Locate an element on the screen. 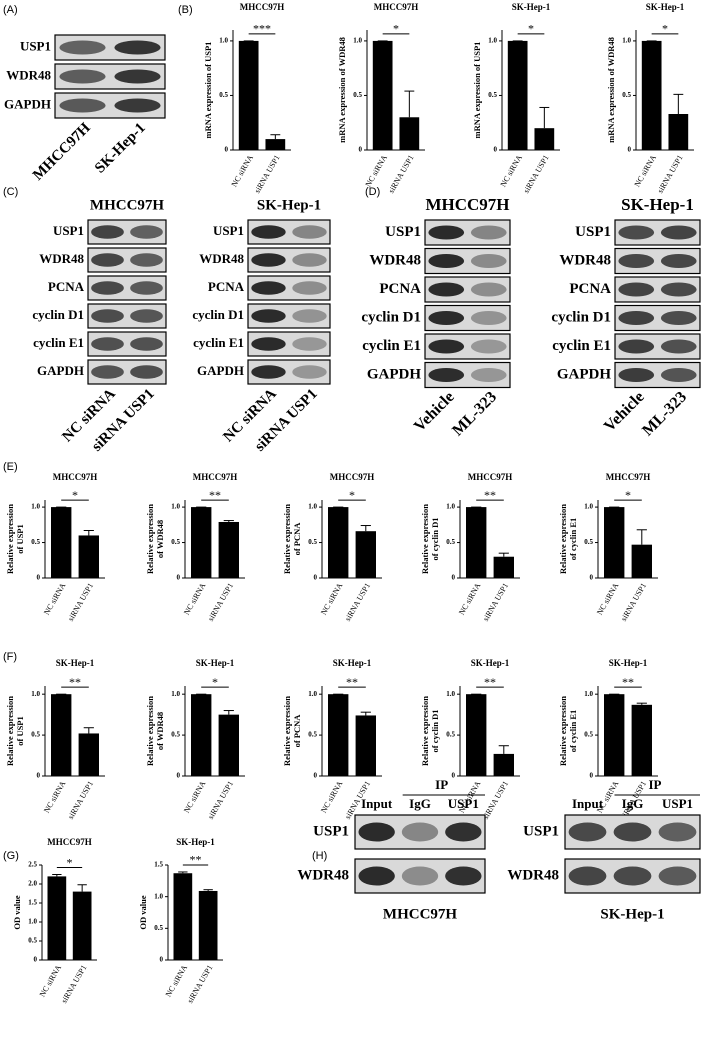 This screenshot has width=709, height=1047. y-axis-label: of cyclin D1 is located at coordinates (435, 731).